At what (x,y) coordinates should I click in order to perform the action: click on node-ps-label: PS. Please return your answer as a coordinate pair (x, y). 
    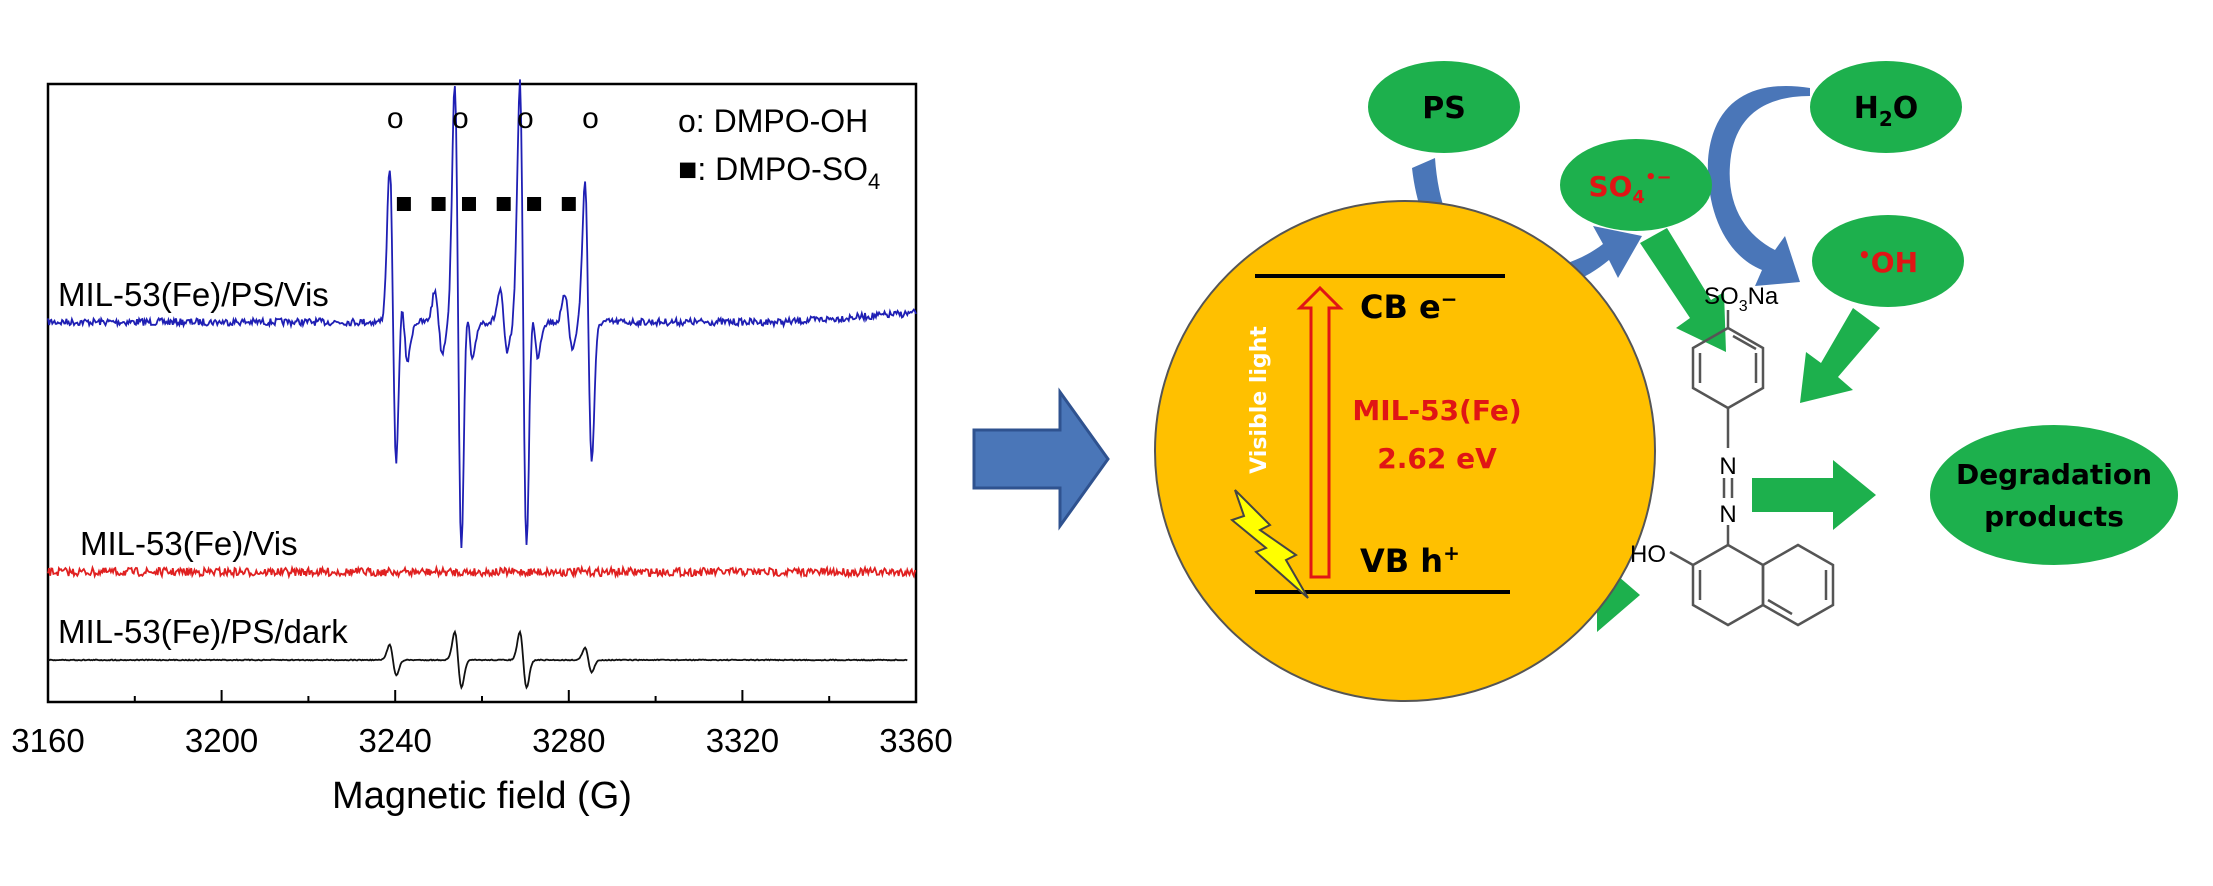
    Looking at the image, I should click on (1444, 108).